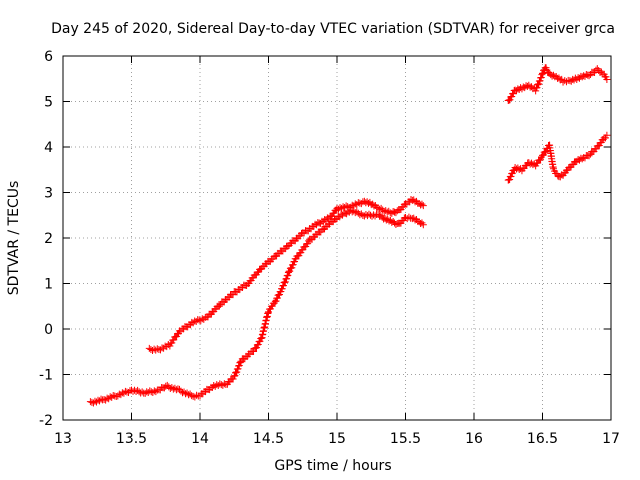 The height and width of the screenshot is (480, 640). Describe the element at coordinates (474, 439) in the screenshot. I see `x-tick-label: 16` at that location.